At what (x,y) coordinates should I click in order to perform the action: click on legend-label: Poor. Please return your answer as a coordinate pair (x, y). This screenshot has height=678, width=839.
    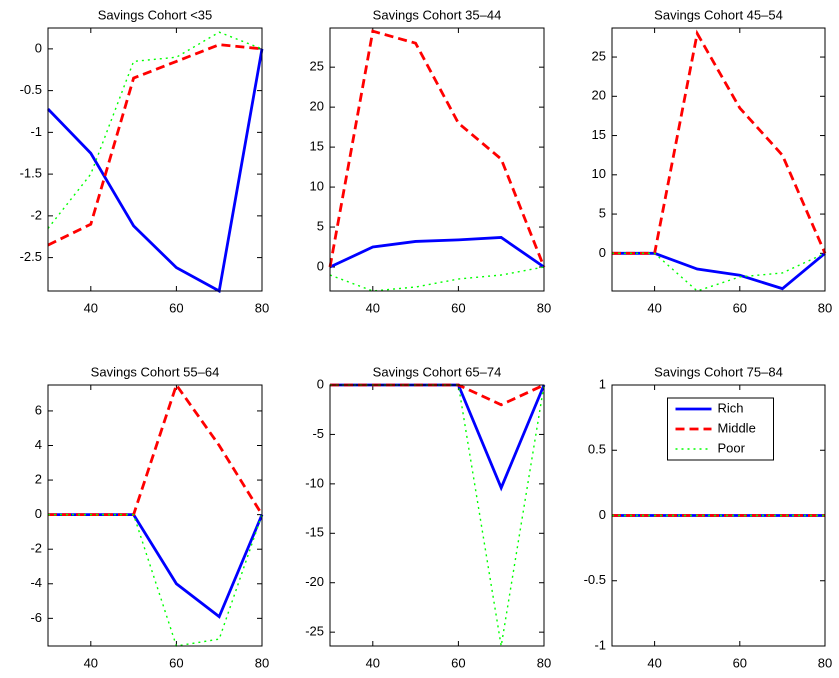
    Looking at the image, I should click on (732, 447).